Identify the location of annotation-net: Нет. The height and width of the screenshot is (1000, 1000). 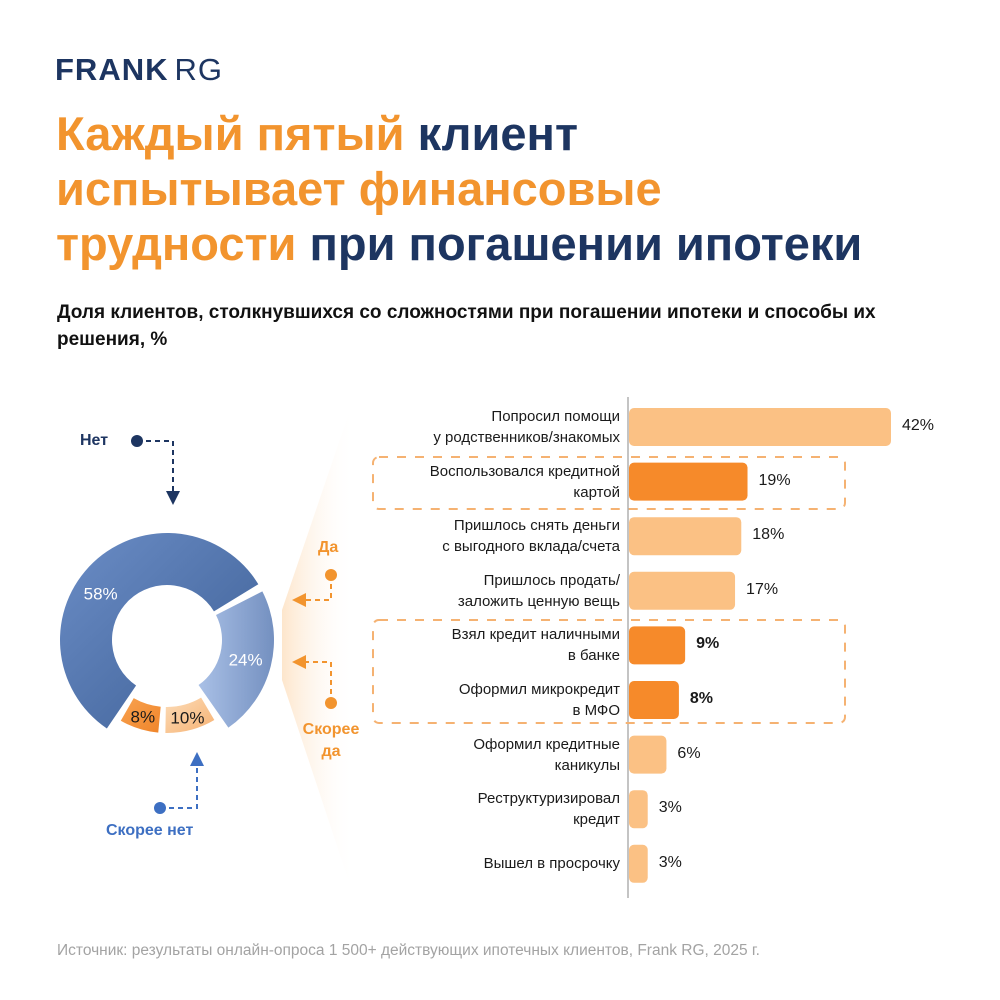
(94, 440).